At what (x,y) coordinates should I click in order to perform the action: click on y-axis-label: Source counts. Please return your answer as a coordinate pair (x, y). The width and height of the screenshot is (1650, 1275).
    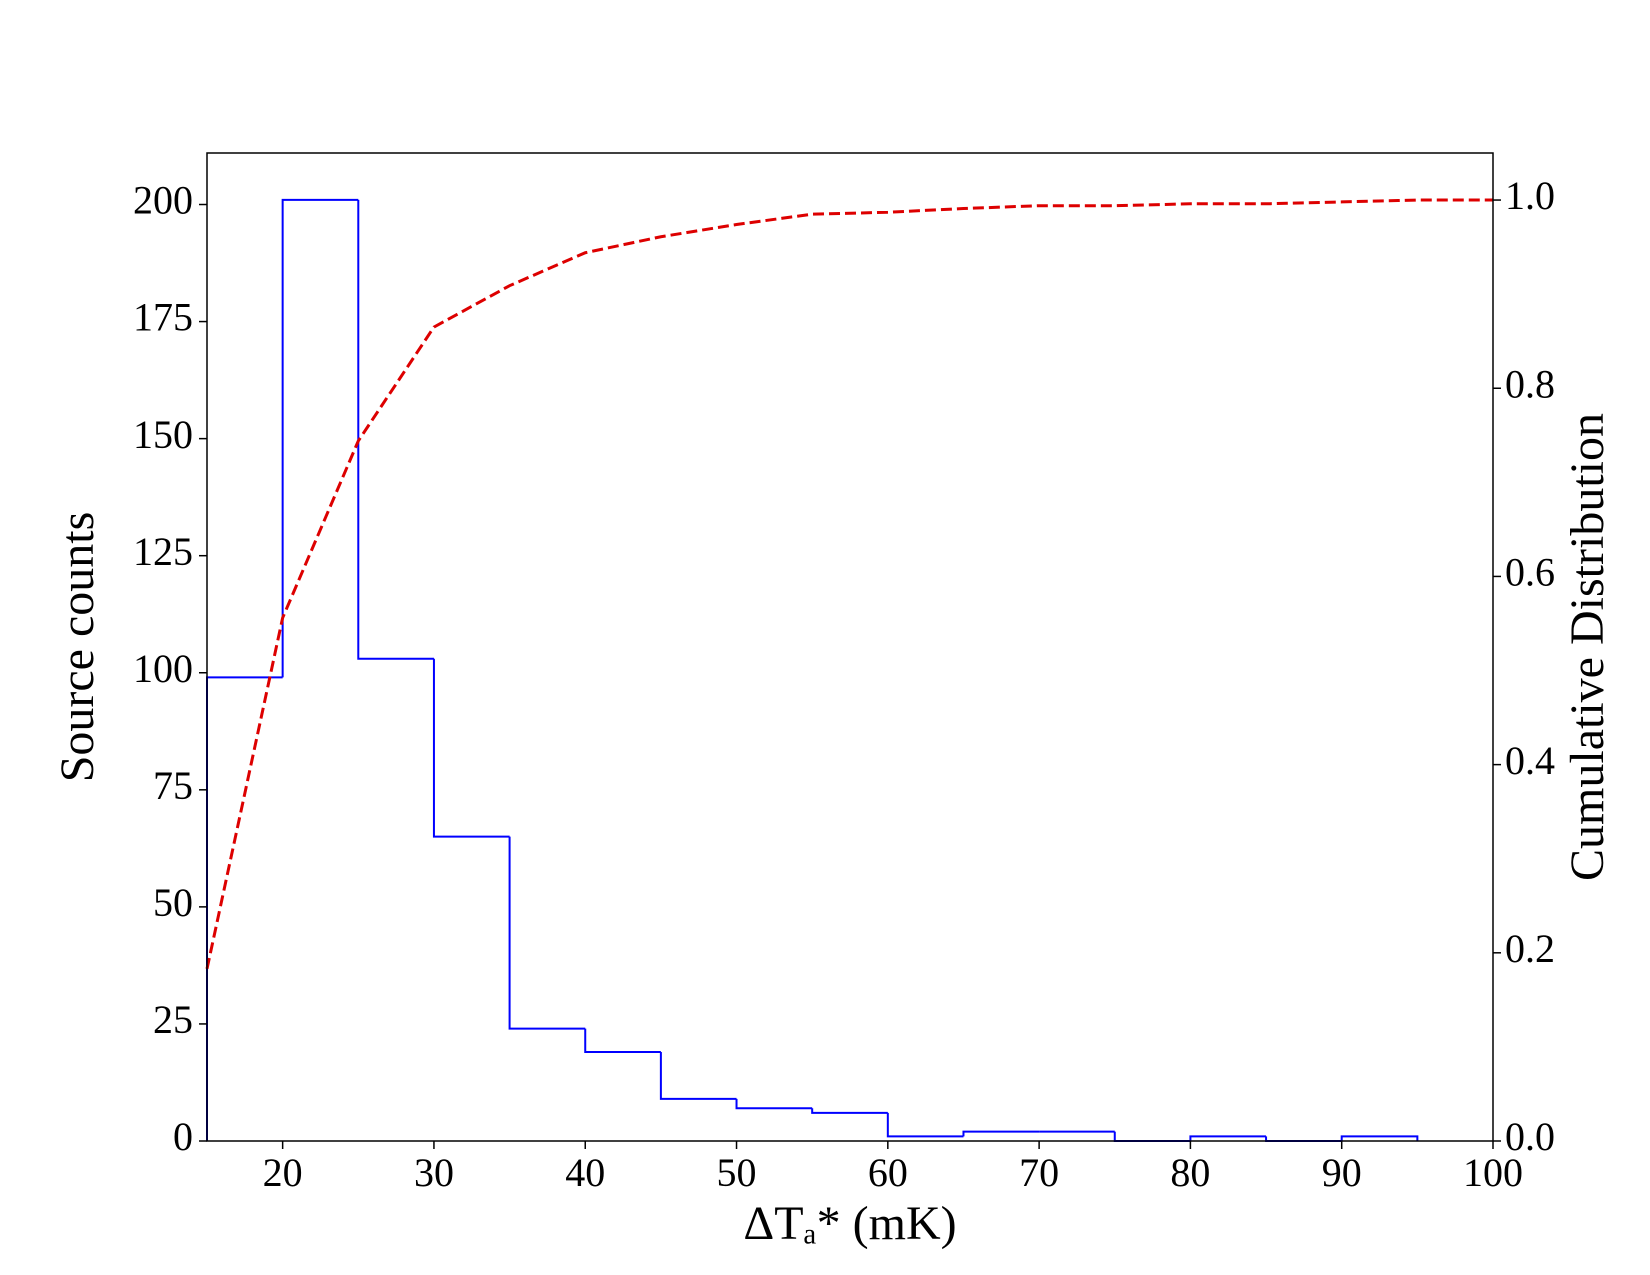
    Looking at the image, I should click on (77, 647).